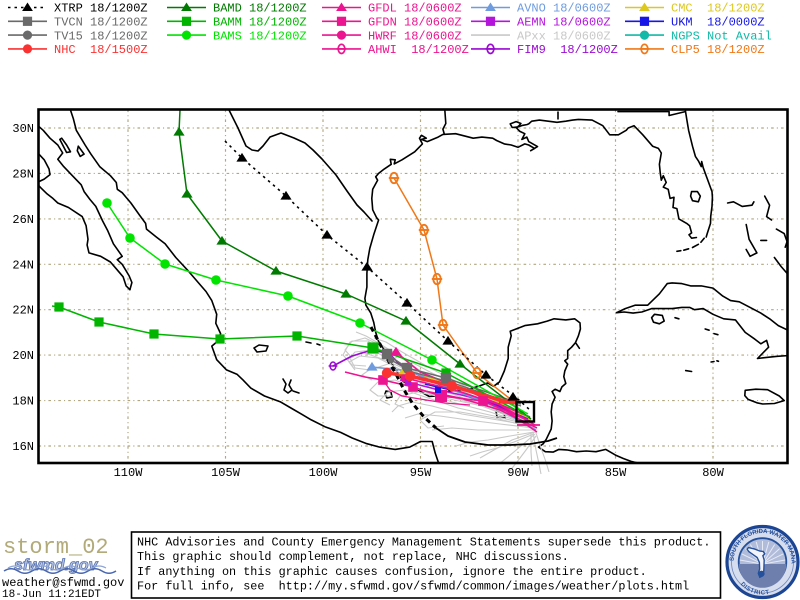  What do you see at coordinates (101, 50) in the screenshot?
I see `svg-text: NHC 18/1500Z` at bounding box center [101, 50].